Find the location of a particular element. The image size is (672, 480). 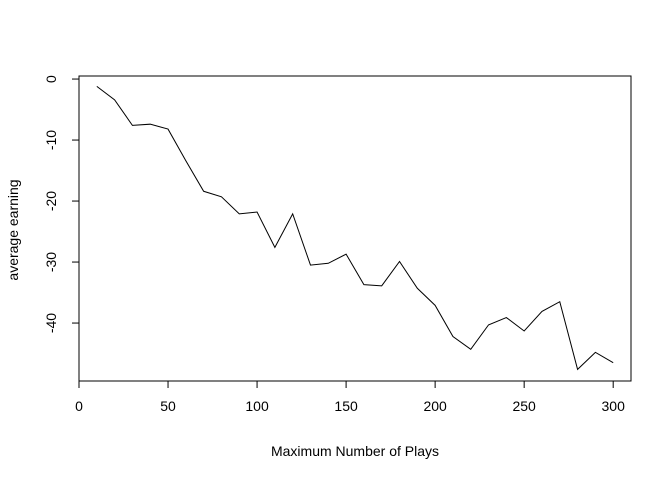

x-tick-label: 100 is located at coordinates (257, 406).